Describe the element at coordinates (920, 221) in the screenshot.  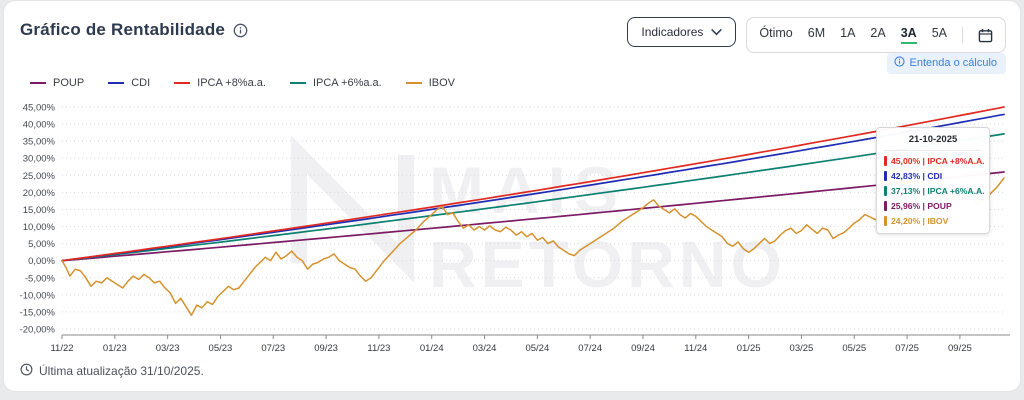
I see `tooltip-value-label: 24,20% | IBOV` at that location.